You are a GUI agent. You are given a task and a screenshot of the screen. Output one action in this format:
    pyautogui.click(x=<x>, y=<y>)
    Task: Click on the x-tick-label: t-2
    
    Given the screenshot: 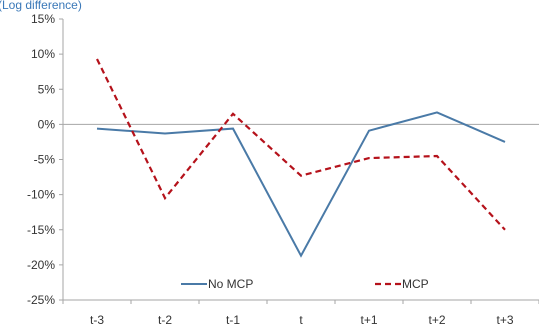 What is the action you would take?
    pyautogui.click(x=165, y=320)
    